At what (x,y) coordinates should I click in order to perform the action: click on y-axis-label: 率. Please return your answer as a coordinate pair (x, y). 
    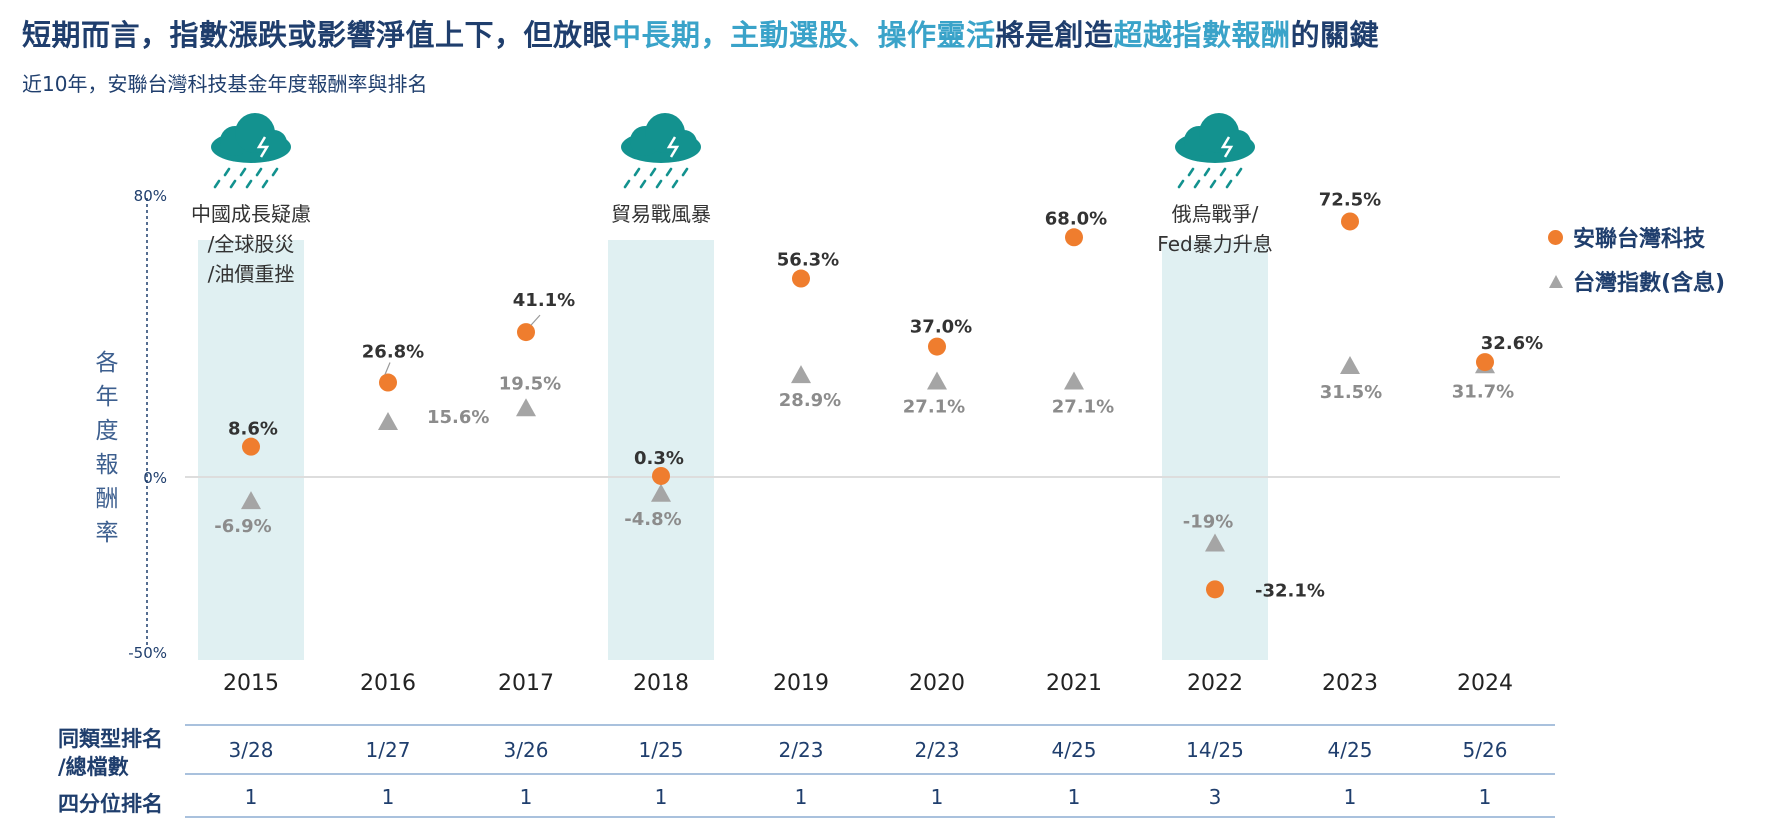
    Looking at the image, I should click on (107, 533).